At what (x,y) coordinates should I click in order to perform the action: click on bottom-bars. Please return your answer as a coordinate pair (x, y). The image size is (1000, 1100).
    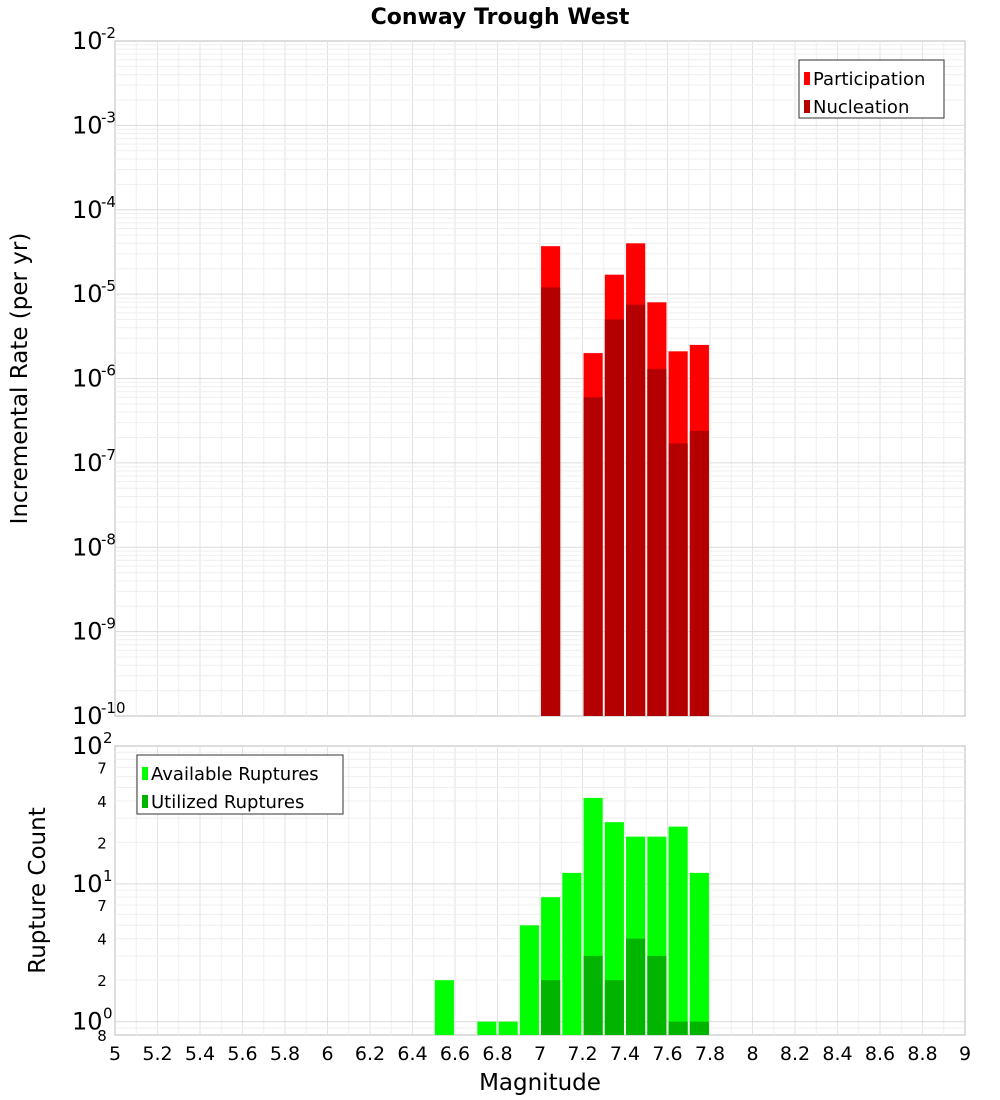
    Looking at the image, I should click on (571, 916).